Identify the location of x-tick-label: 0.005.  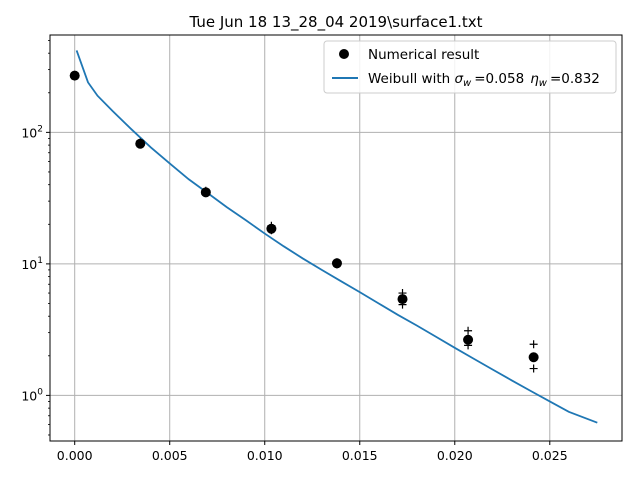
(170, 455).